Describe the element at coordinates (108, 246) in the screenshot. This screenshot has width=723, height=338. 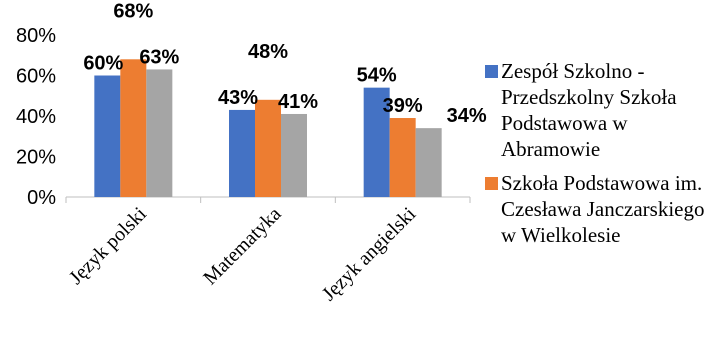
I see `category-label-1: Język polski` at that location.